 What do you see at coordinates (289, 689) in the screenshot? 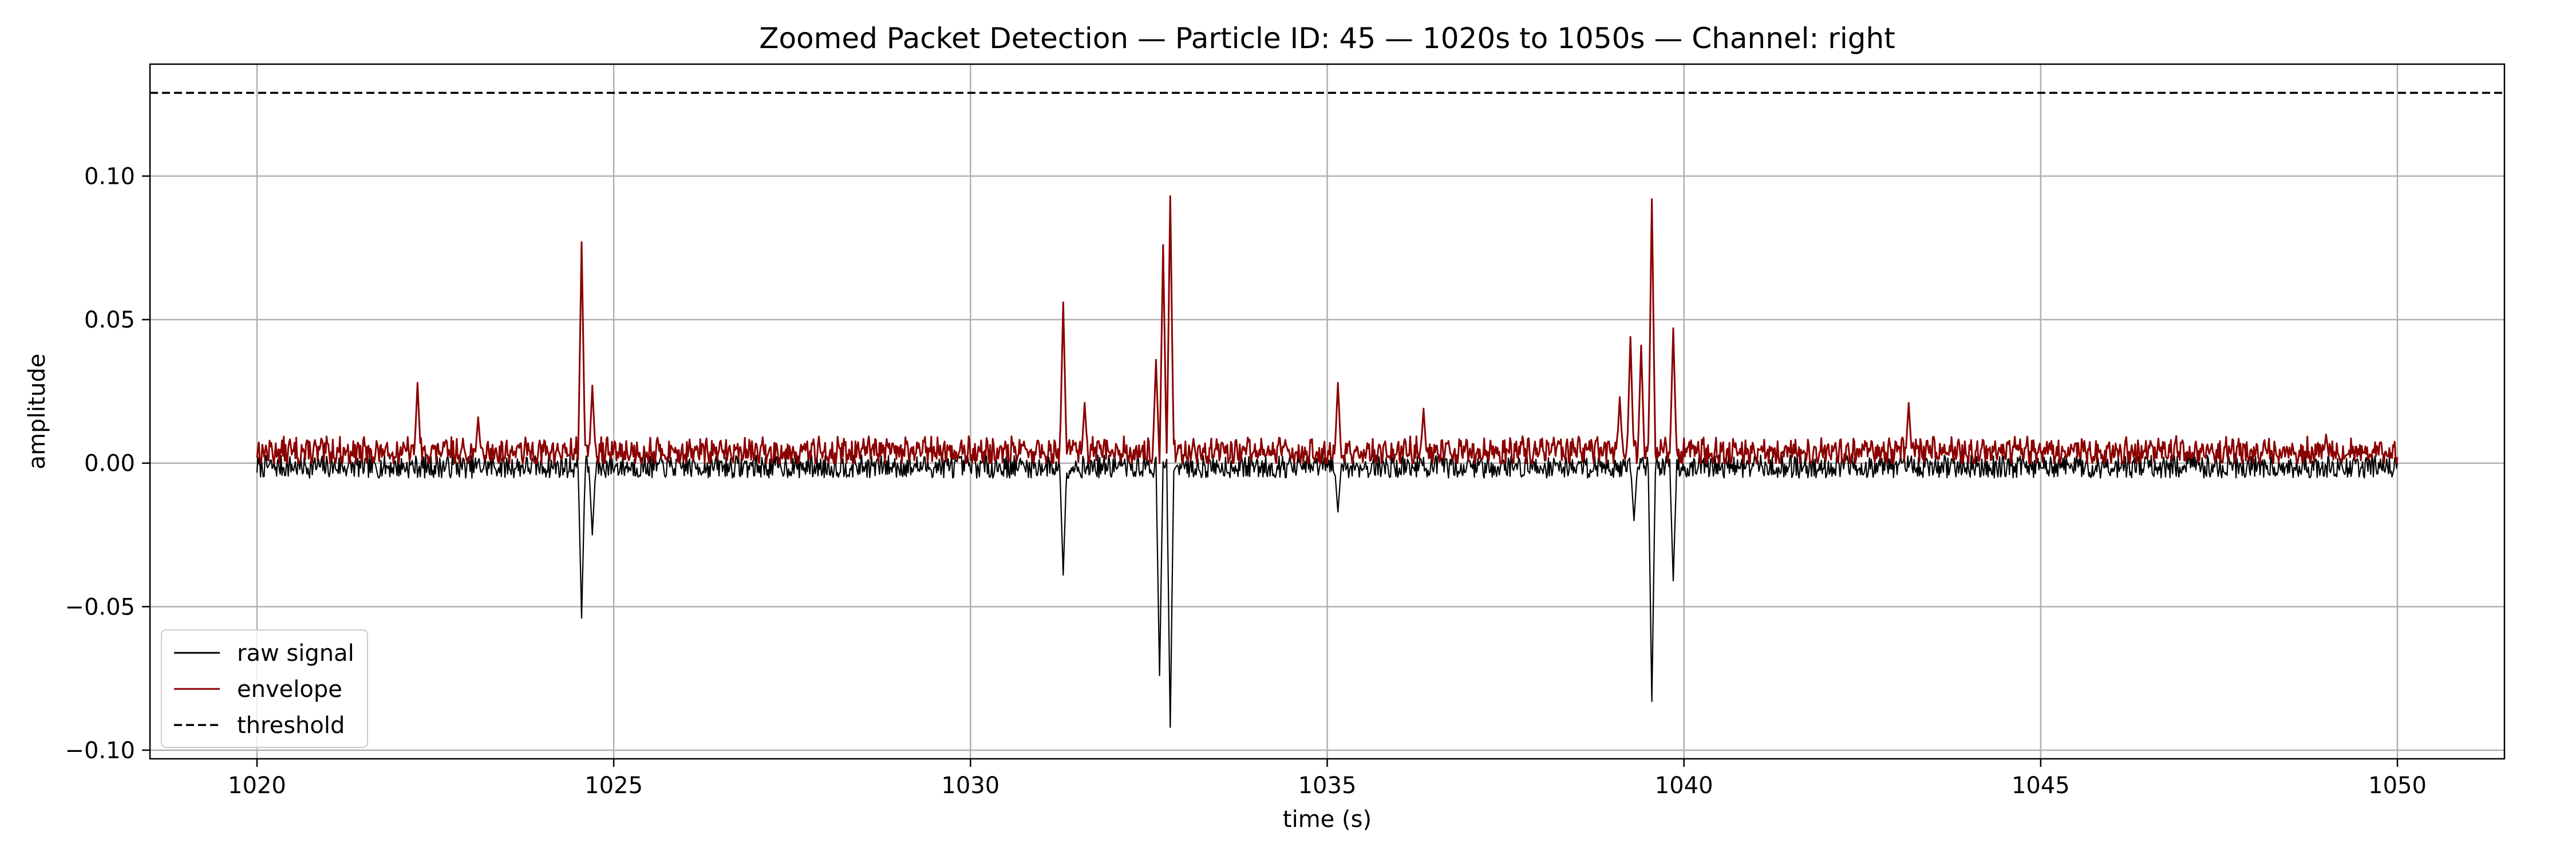
I see `legend-label: envelope` at bounding box center [289, 689].